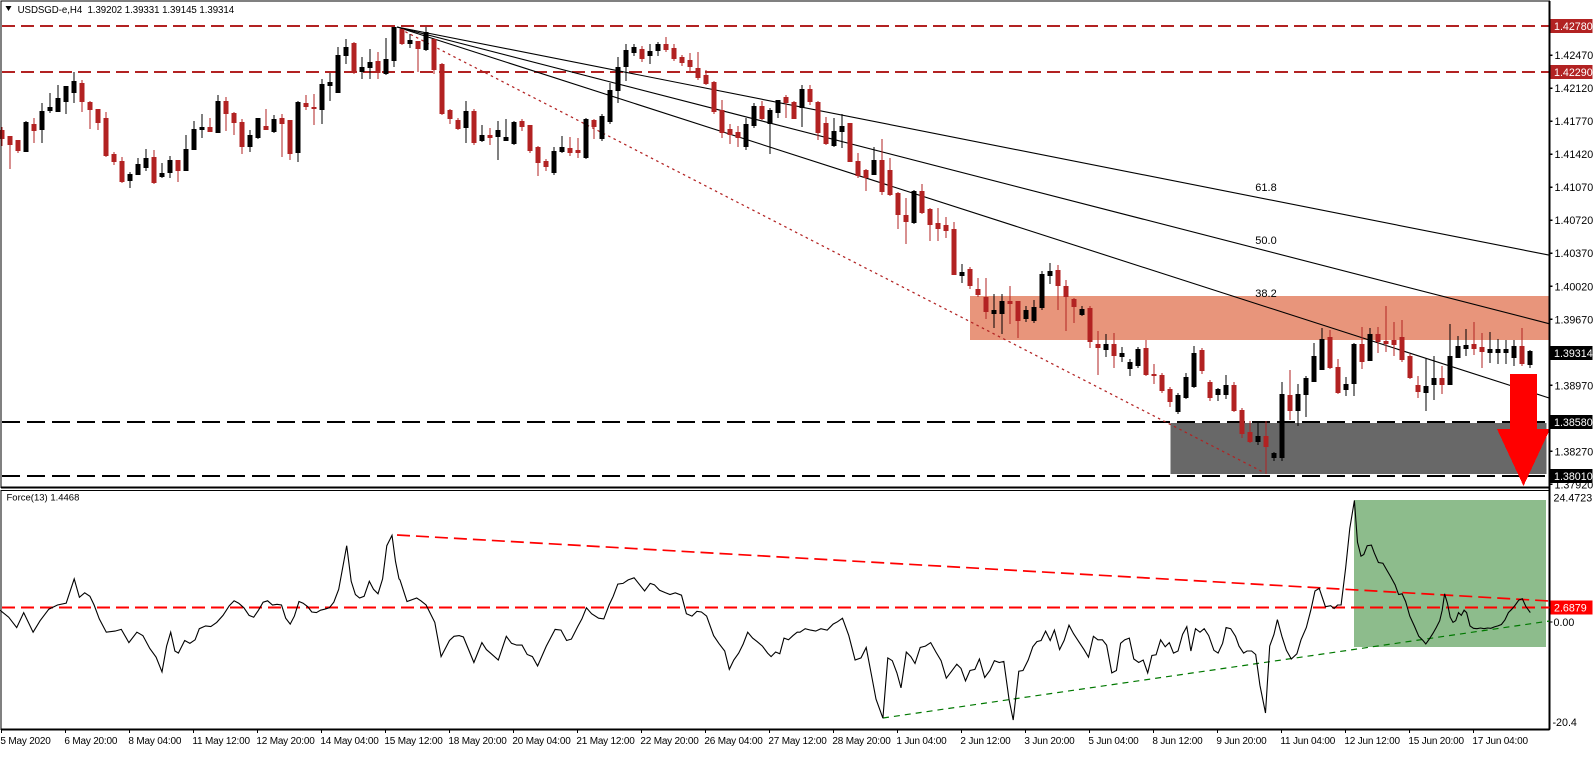  What do you see at coordinates (797, 741) in the screenshot?
I see `svg-text: 27 May 12:00` at bounding box center [797, 741].